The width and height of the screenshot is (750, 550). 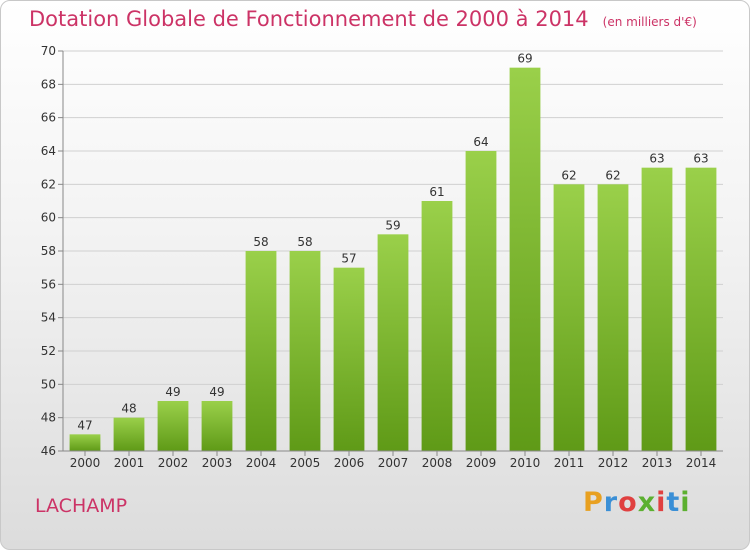 I want to click on x-tick-label: 2000, so click(x=85, y=463).